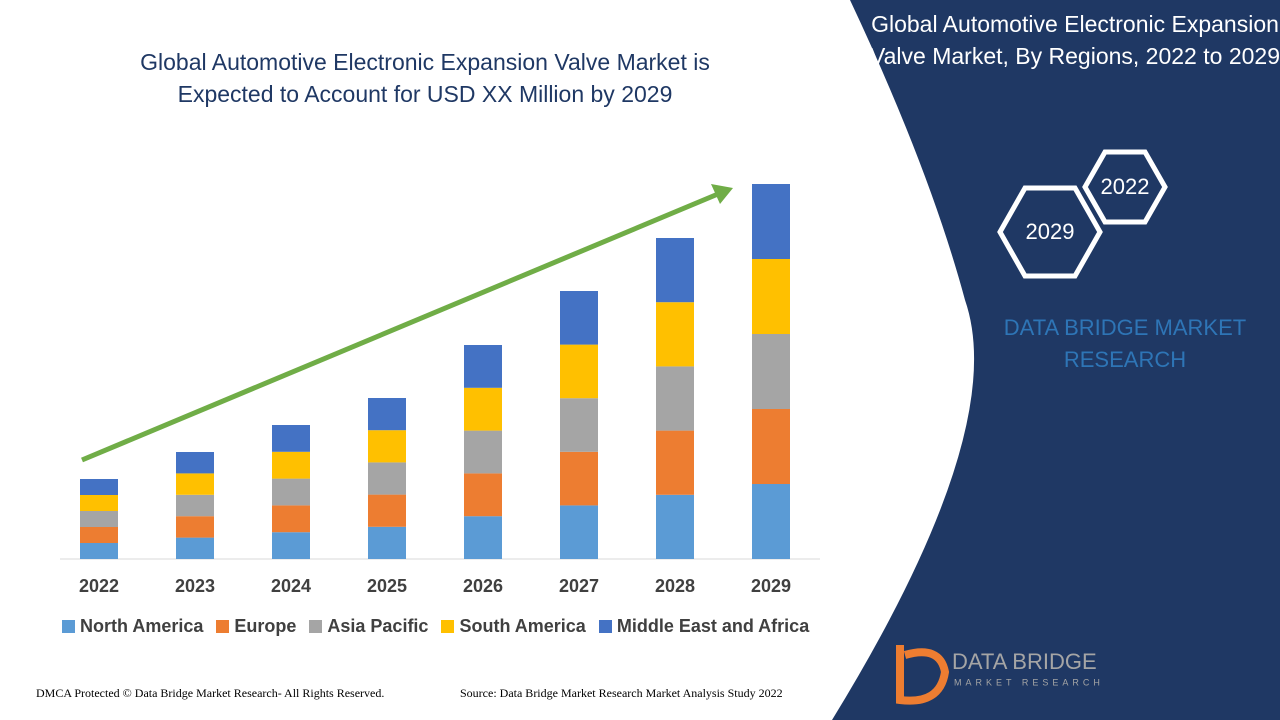 The image size is (1280, 720). I want to click on legend-item: North America, so click(132, 626).